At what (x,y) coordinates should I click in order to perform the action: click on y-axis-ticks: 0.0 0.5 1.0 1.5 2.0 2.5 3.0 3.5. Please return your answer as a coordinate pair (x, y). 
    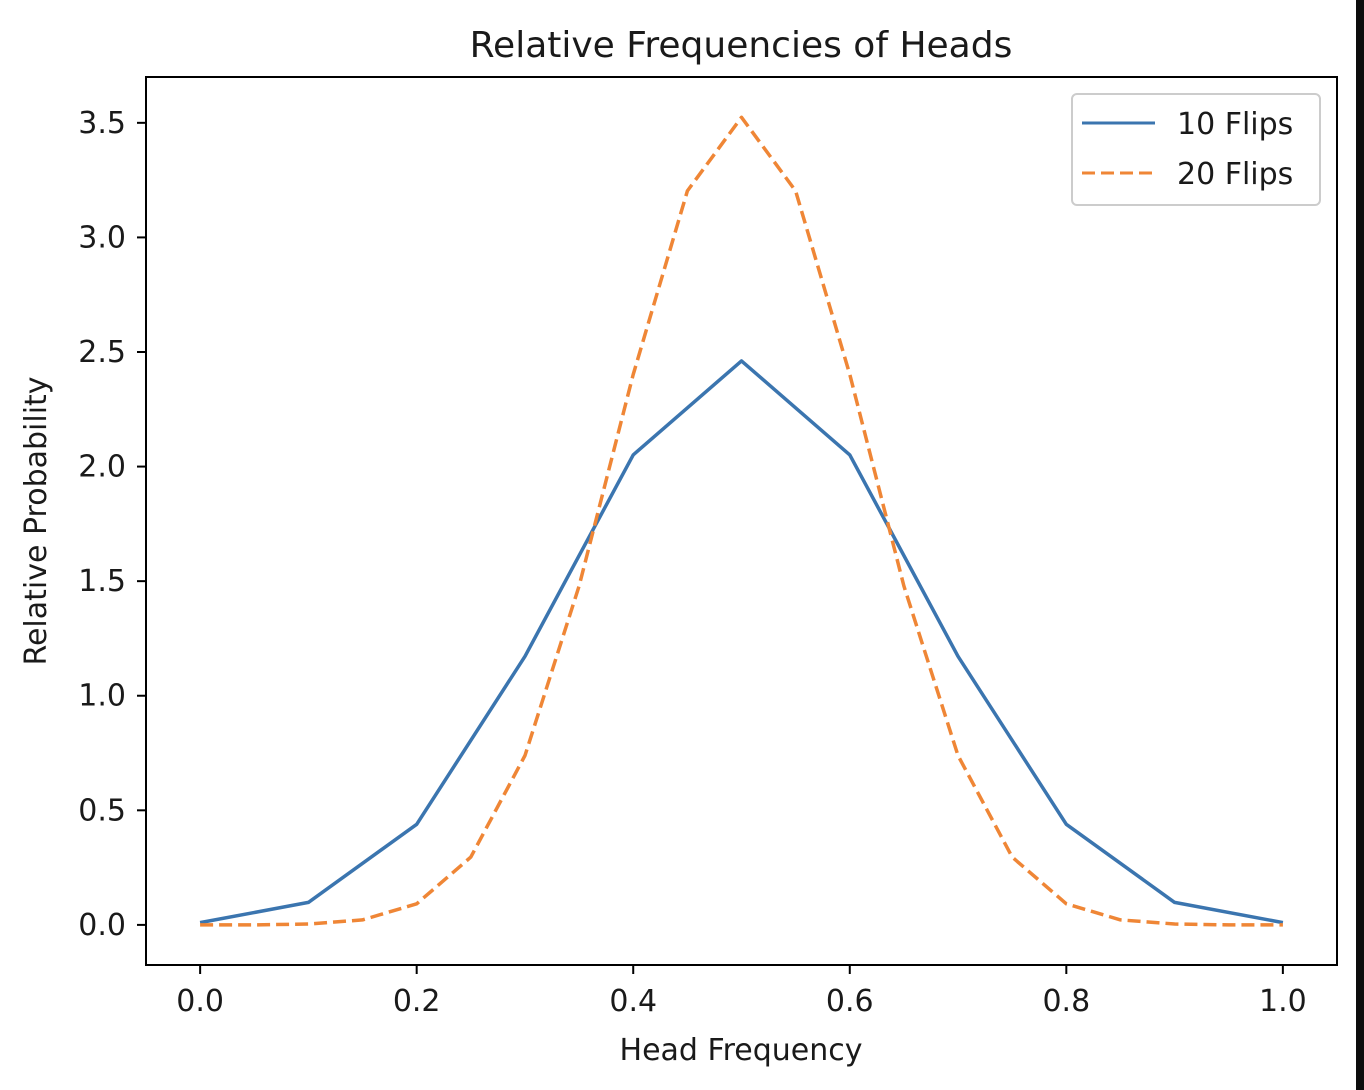
    Looking at the image, I should click on (112, 524).